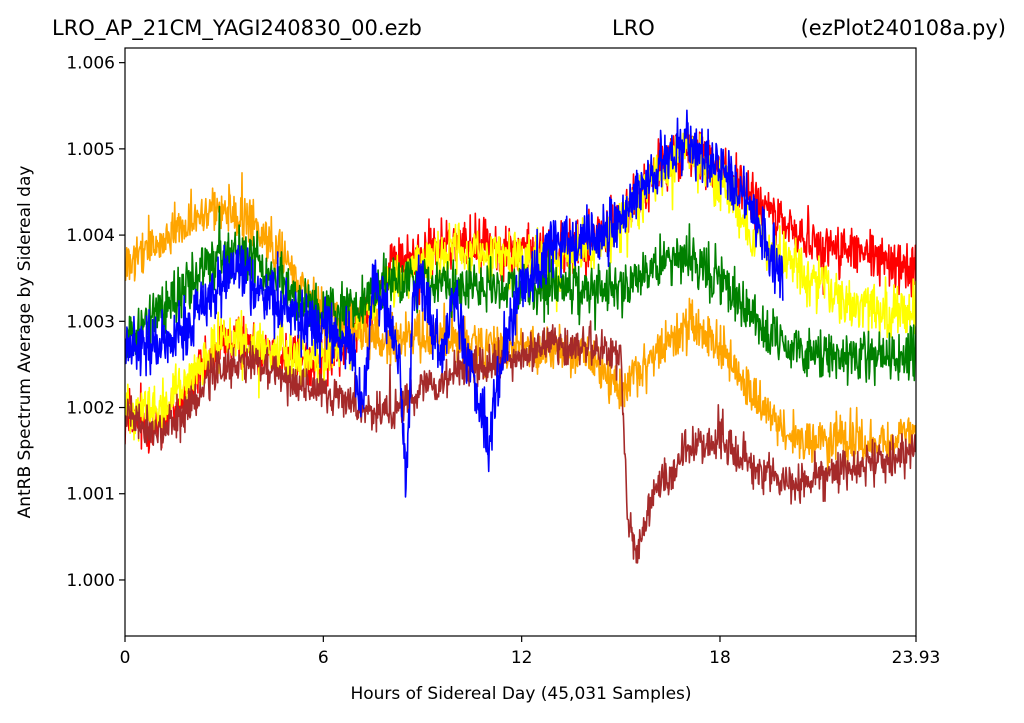 This screenshot has height=723, width=1024. I want to click on chart-title-left: LRO_AP_21CM_YAGI240830_00.ezb, so click(237, 28).